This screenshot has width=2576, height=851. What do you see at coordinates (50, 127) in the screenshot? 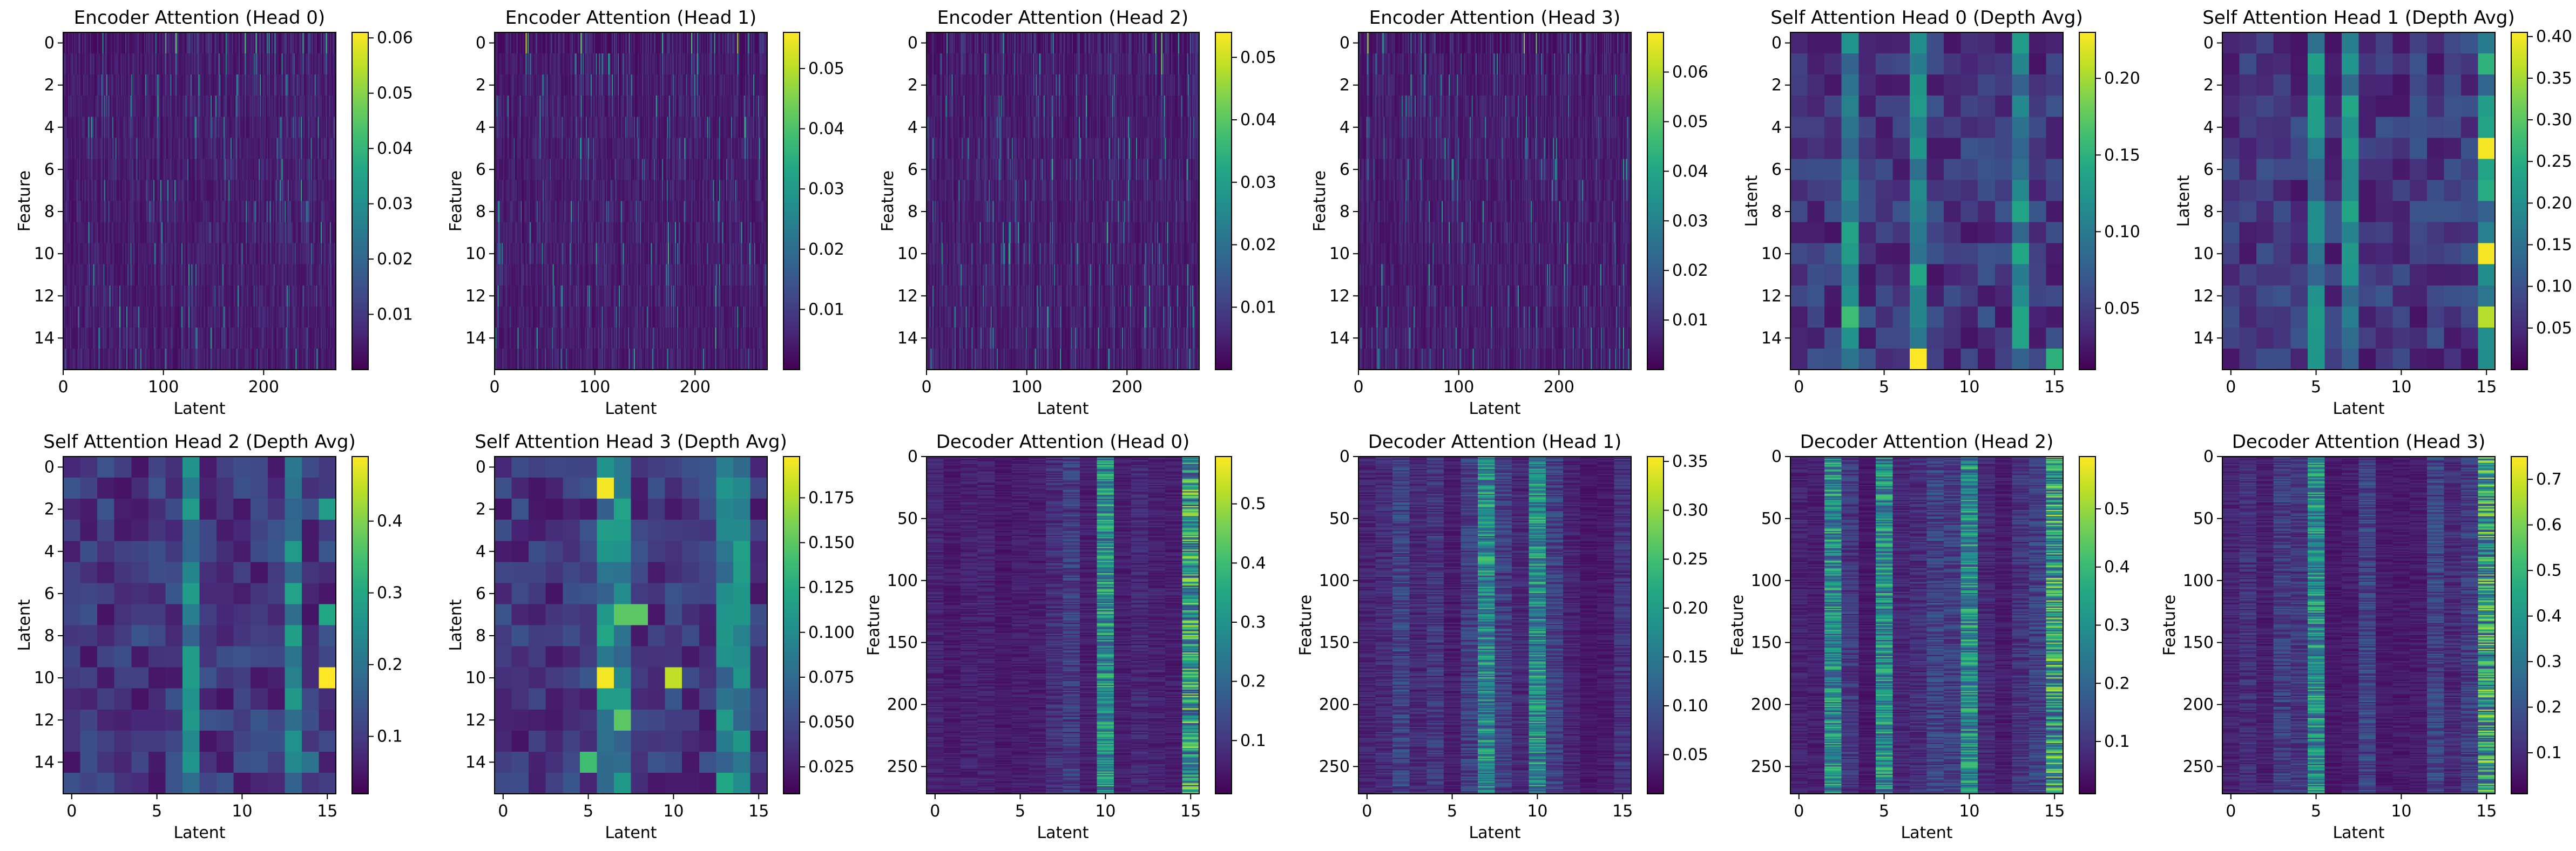
I see `y-tick-label: 4` at bounding box center [50, 127].